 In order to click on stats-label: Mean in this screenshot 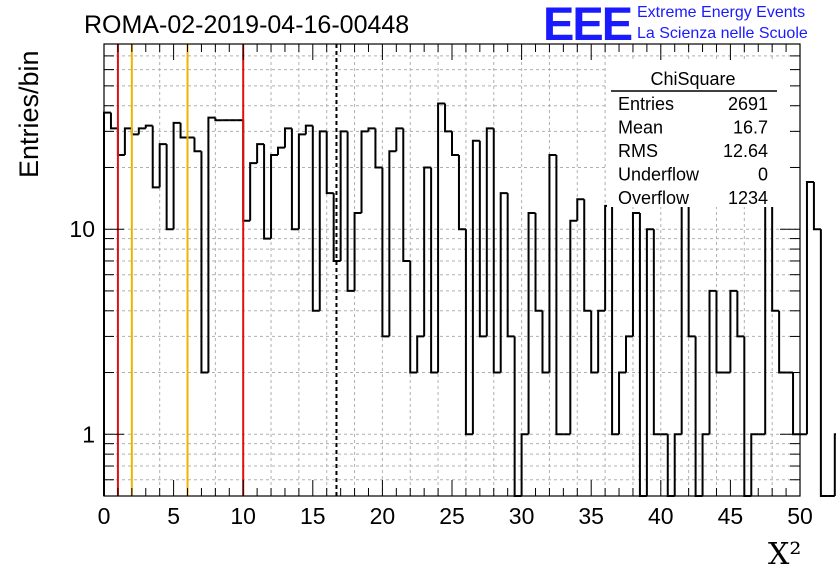, I will do `click(640, 128)`.